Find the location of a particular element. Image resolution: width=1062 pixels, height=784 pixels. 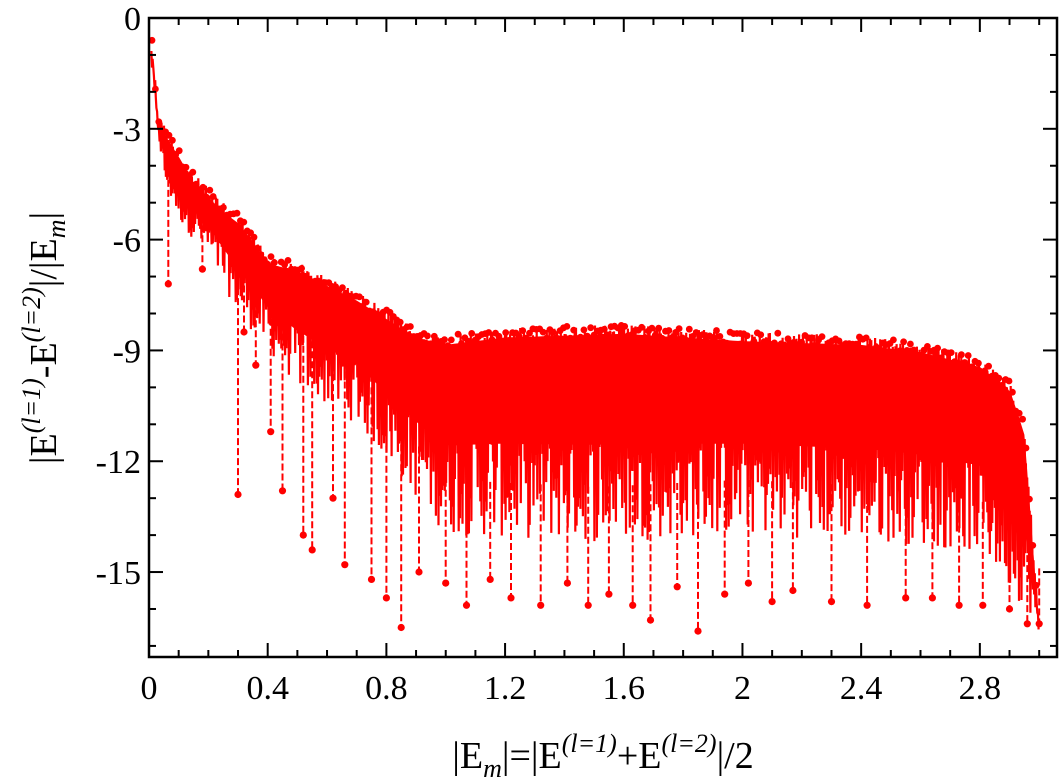

y-label-prefix: |E is located at coordinates (44, 448).